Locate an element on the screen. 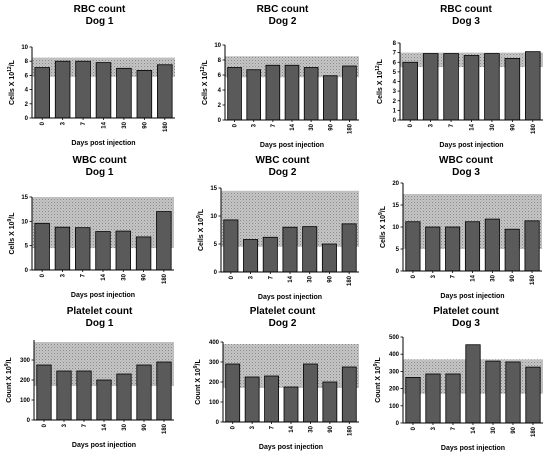 The height and width of the screenshot is (454, 550). wbc-dog1-xtick-label: 90 is located at coordinates (145, 276).